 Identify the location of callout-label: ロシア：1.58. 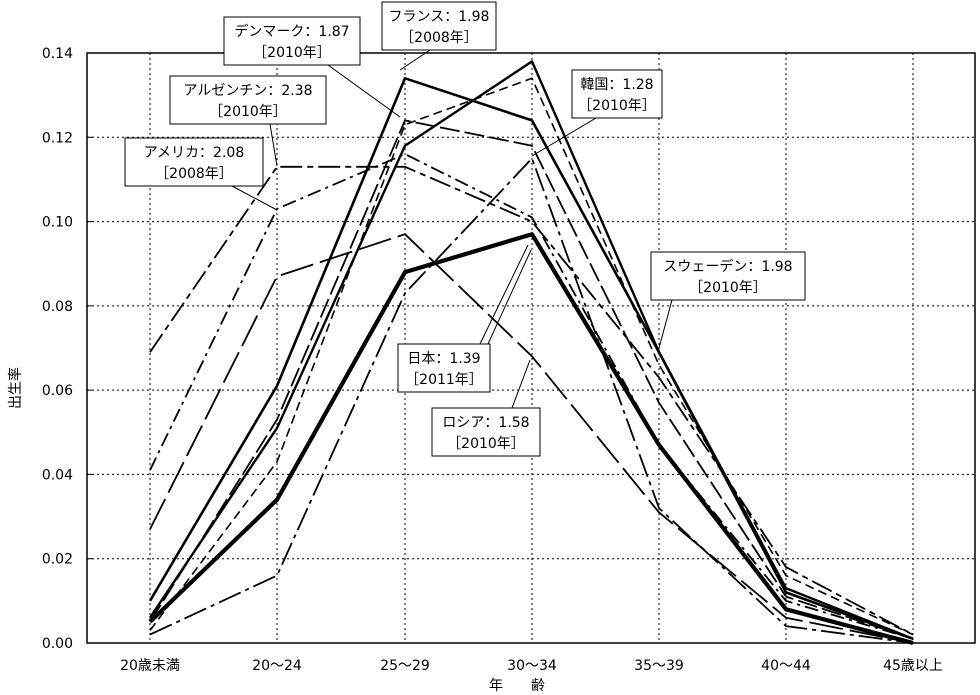
(485, 423).